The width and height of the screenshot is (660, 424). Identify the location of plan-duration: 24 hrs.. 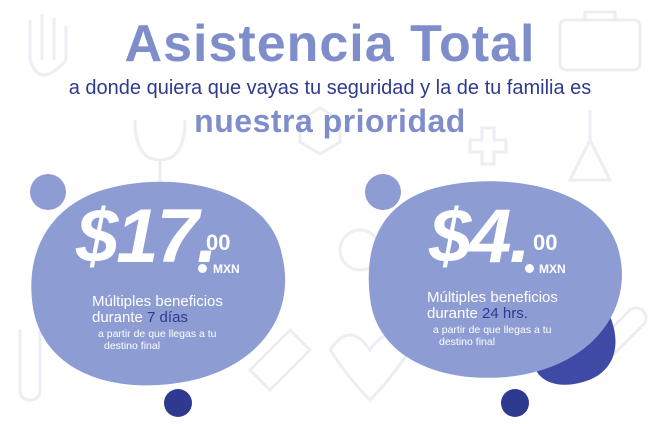
(505, 313).